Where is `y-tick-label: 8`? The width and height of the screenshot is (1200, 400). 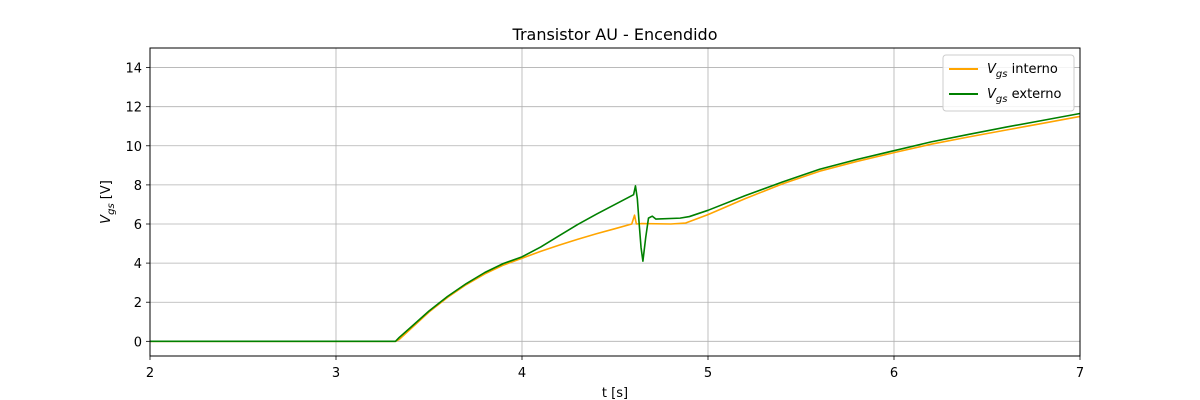 y-tick-label: 8 is located at coordinates (138, 186).